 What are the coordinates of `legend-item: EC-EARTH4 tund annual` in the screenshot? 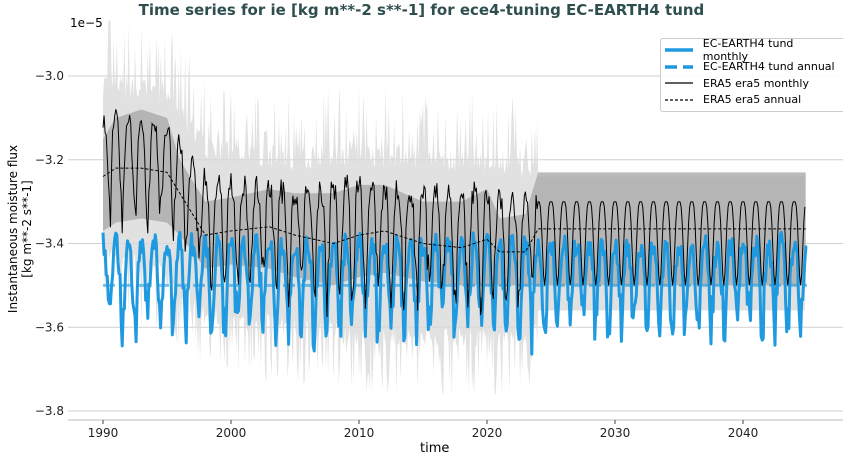 It's located at (753, 67).